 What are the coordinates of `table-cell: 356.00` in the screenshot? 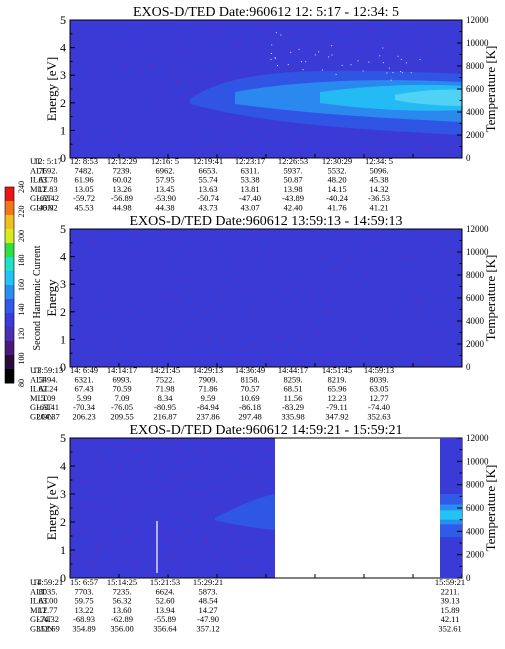 It's located at (121, 629).